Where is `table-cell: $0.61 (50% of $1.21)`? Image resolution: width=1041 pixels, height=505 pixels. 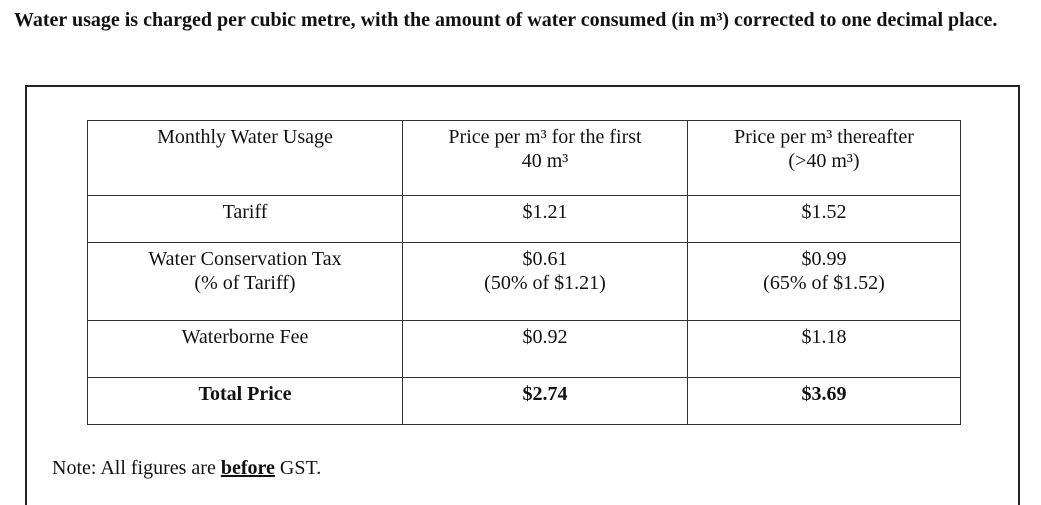
table-cell: $0.61 (50% of $1.21) is located at coordinates (545, 281).